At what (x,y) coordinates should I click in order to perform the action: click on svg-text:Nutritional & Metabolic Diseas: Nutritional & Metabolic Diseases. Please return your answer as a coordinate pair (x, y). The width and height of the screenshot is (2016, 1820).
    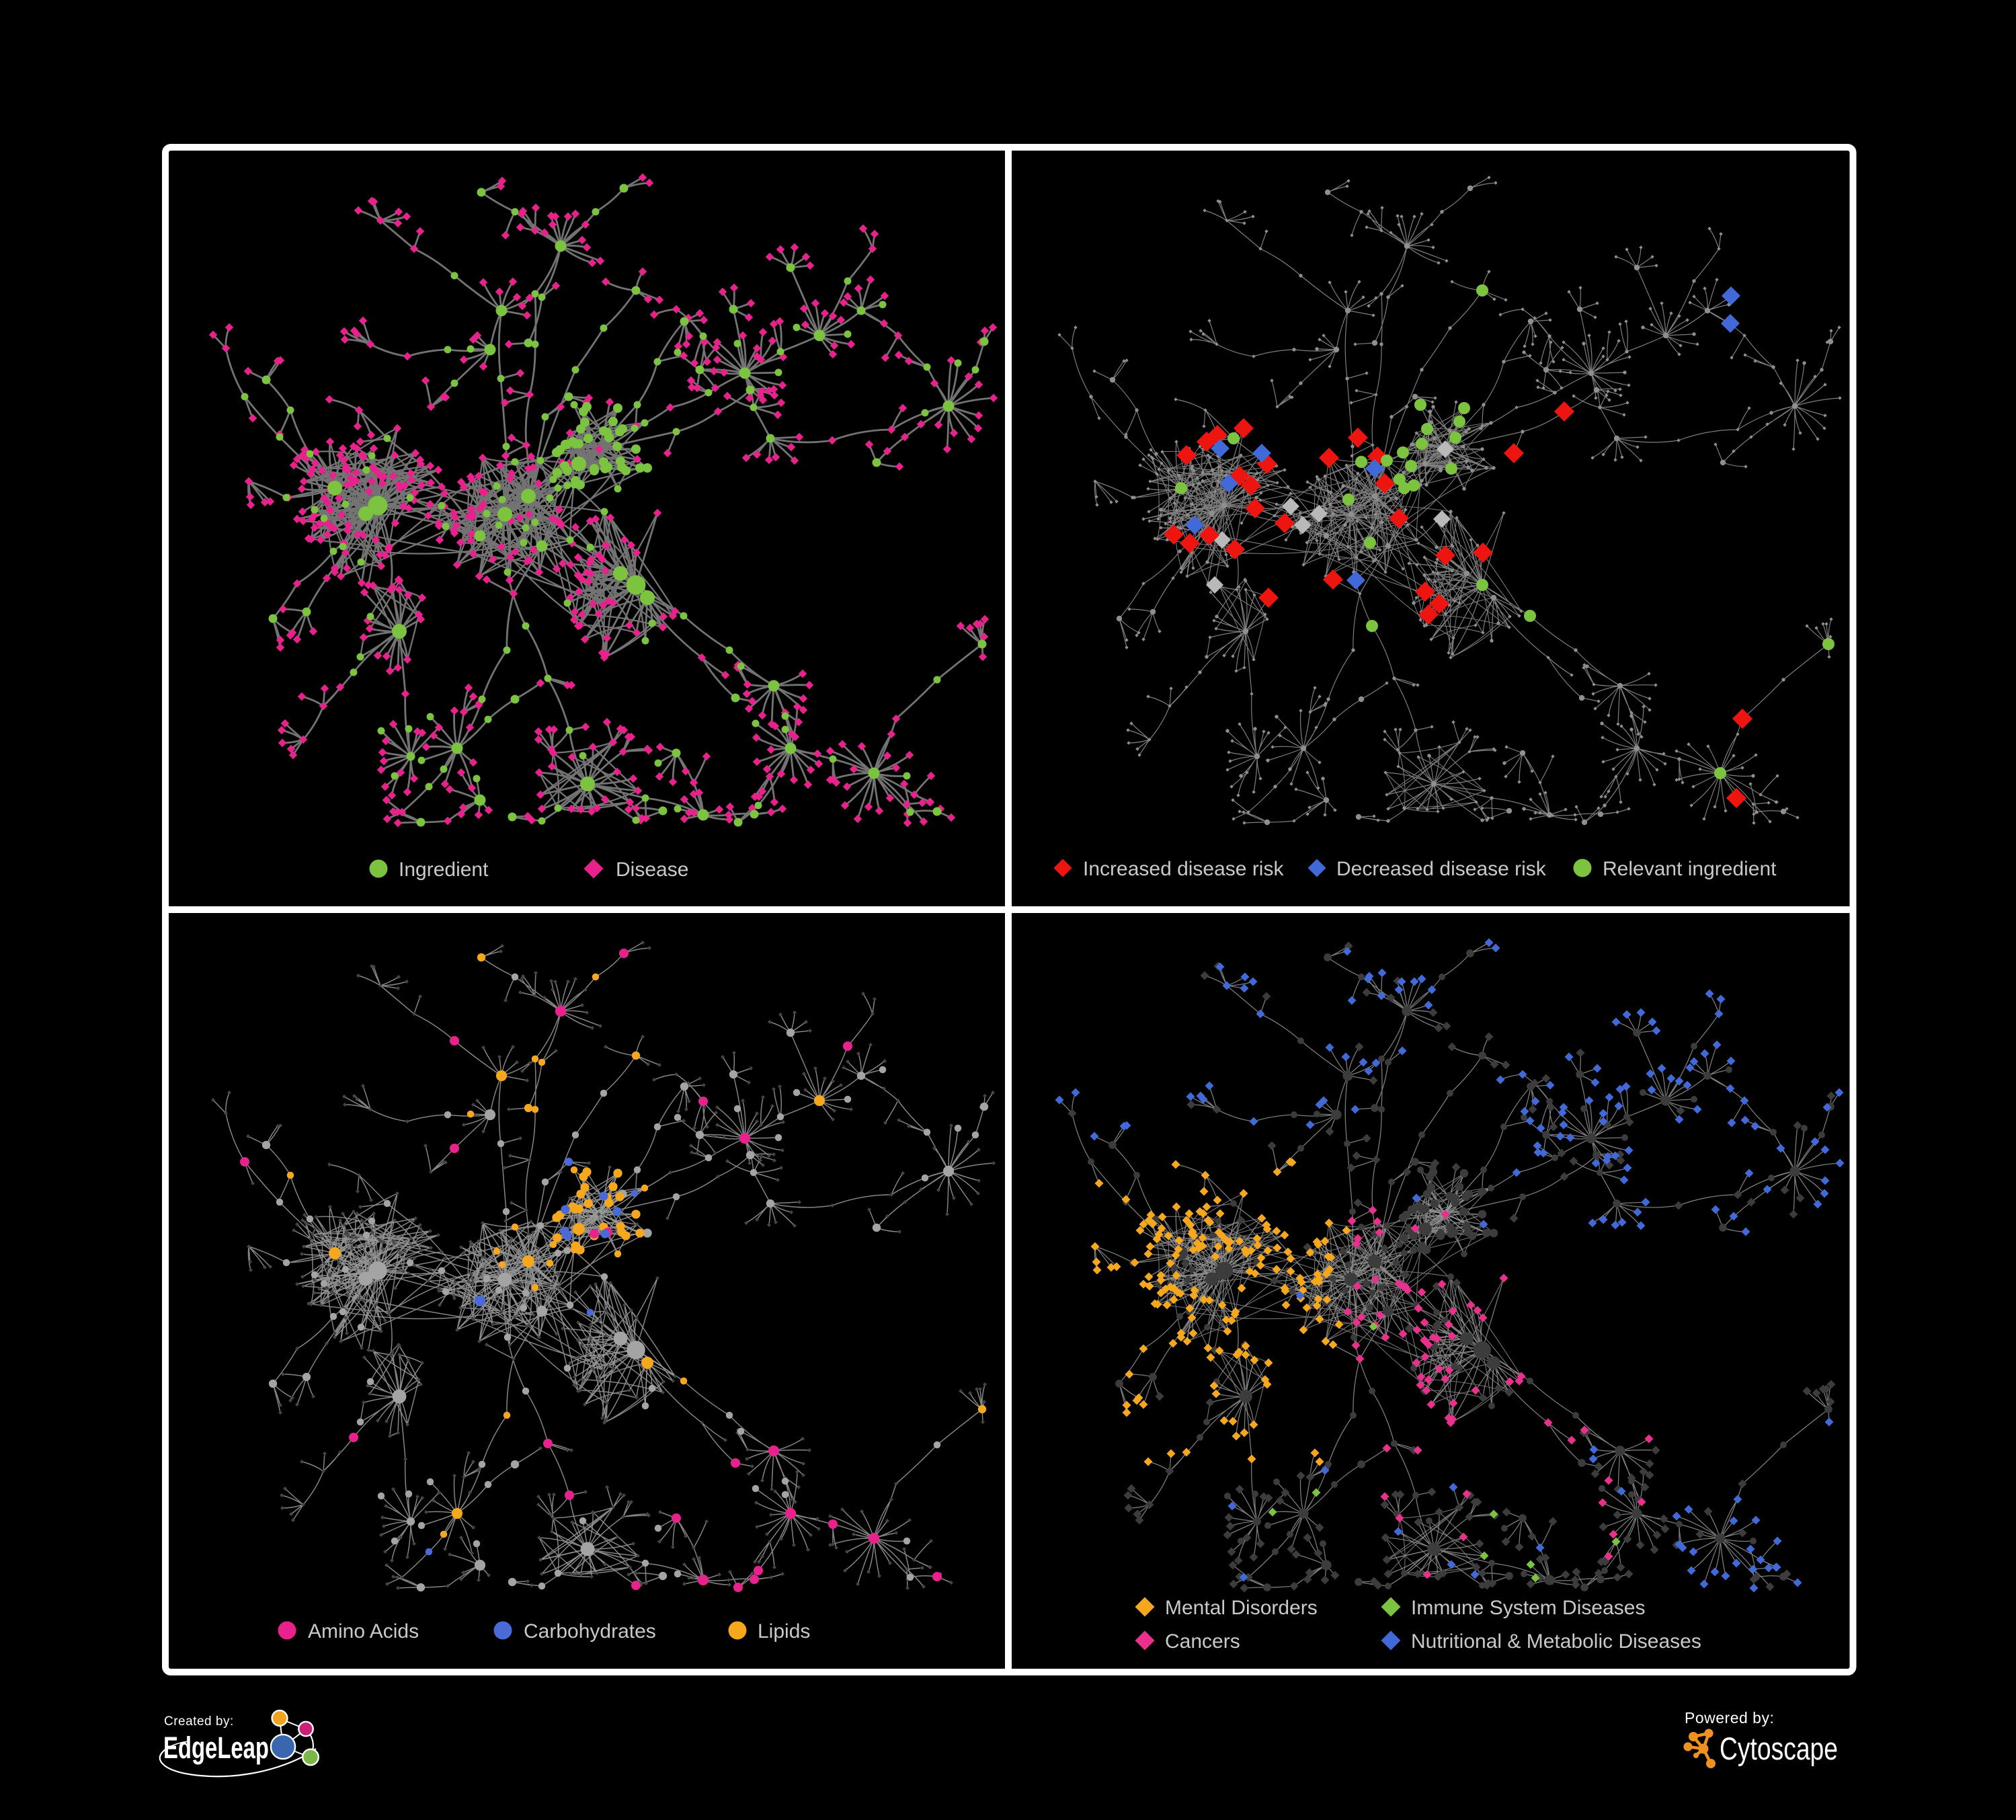
    Looking at the image, I should click on (1556, 1641).